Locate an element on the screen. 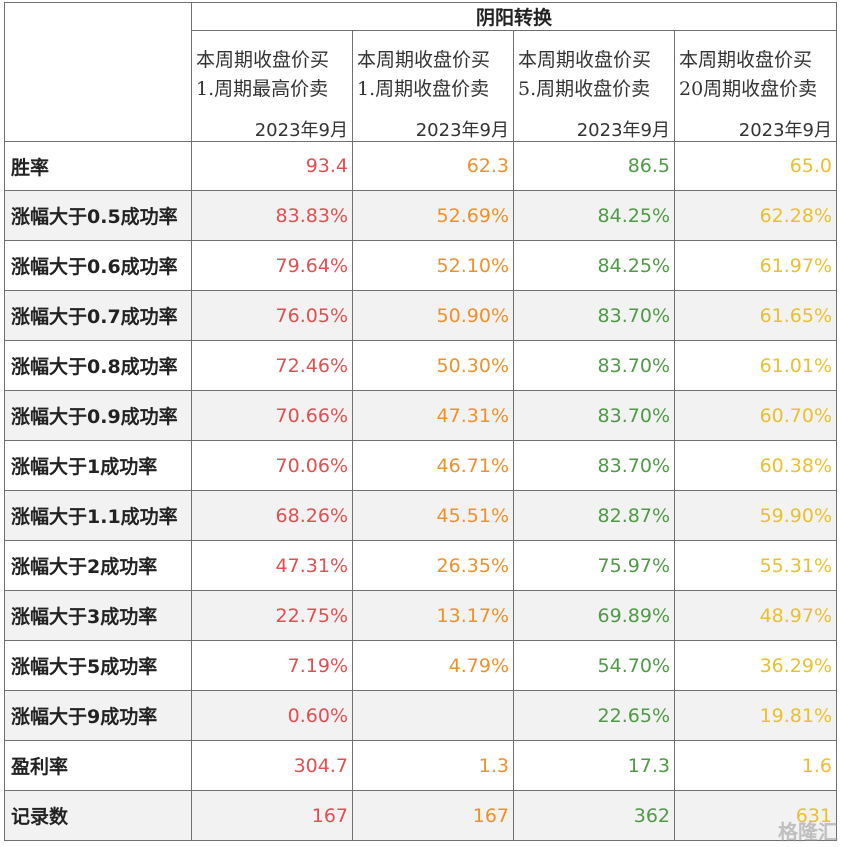 This screenshot has height=847, width=844. value-cell: 82.87% is located at coordinates (594, 515).